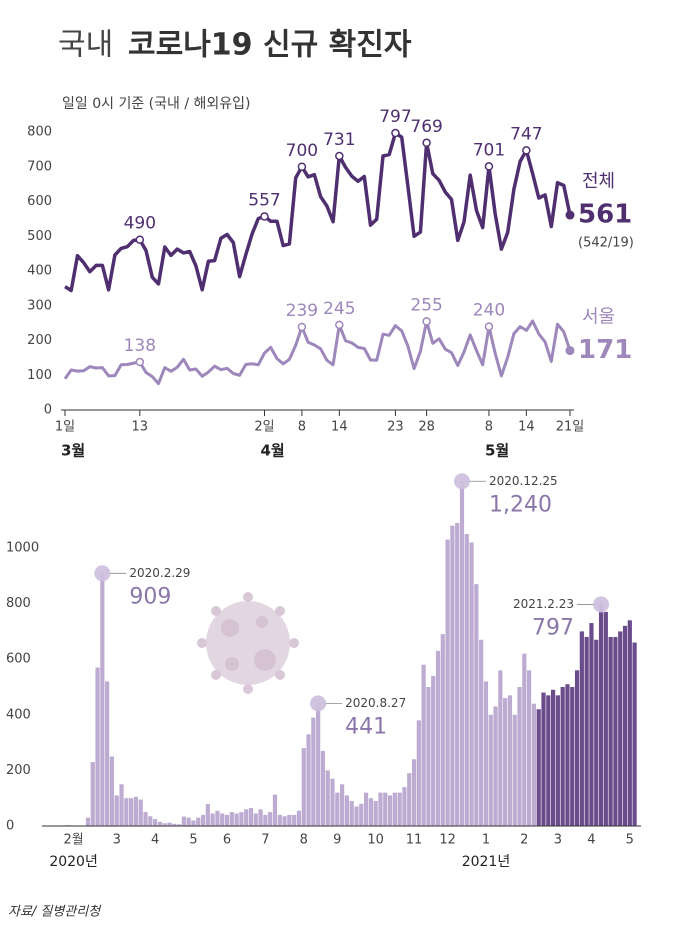 The width and height of the screenshot is (679, 934). What do you see at coordinates (156, 104) in the screenshot?
I see `subtitle: 일일 0시 기준 (국내 / 해외유입)` at bounding box center [156, 104].